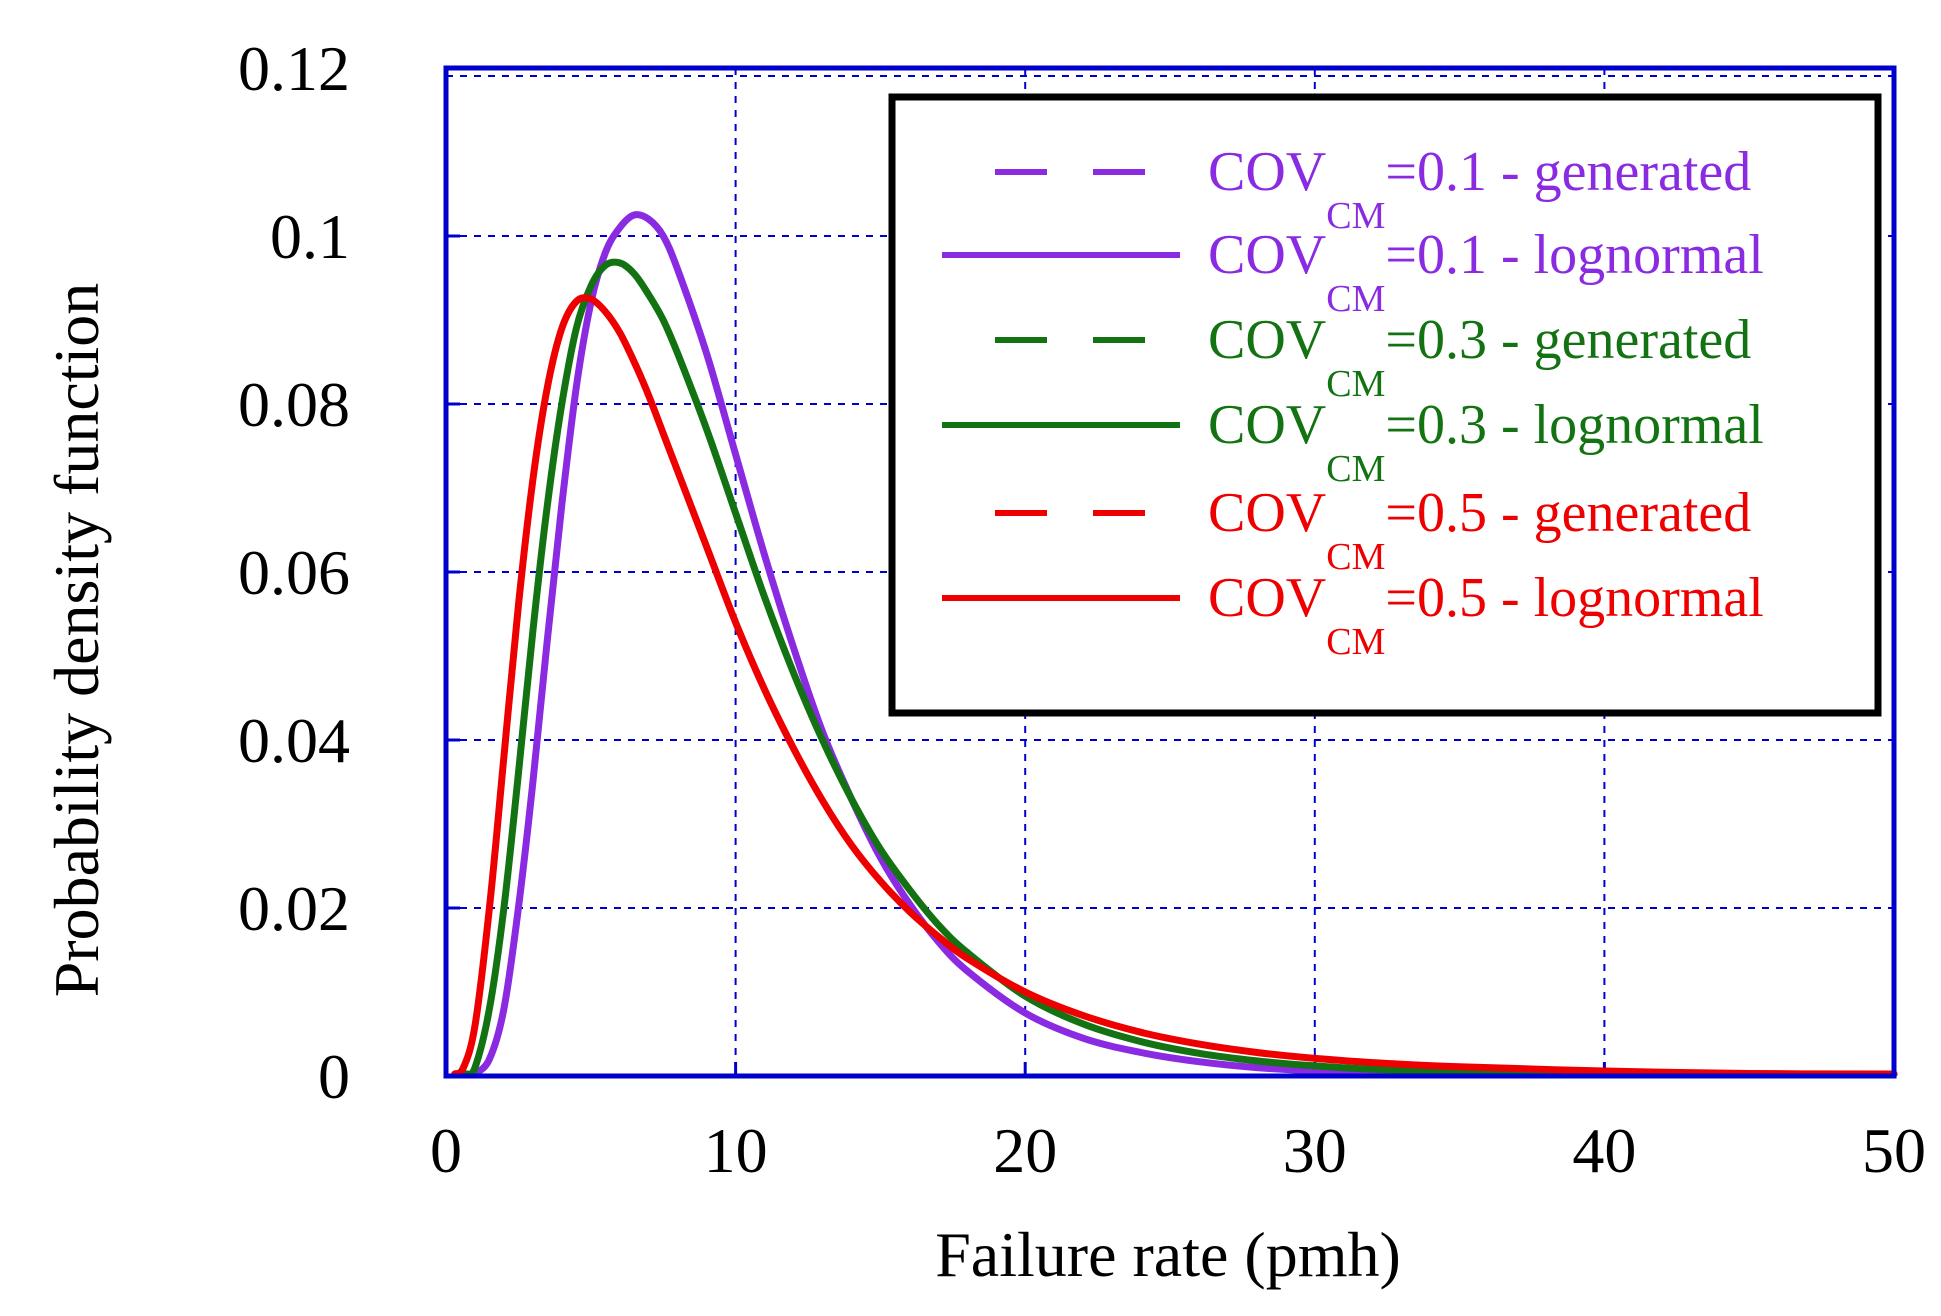  I want to click on y-tick-label: 0.08, so click(294, 404).